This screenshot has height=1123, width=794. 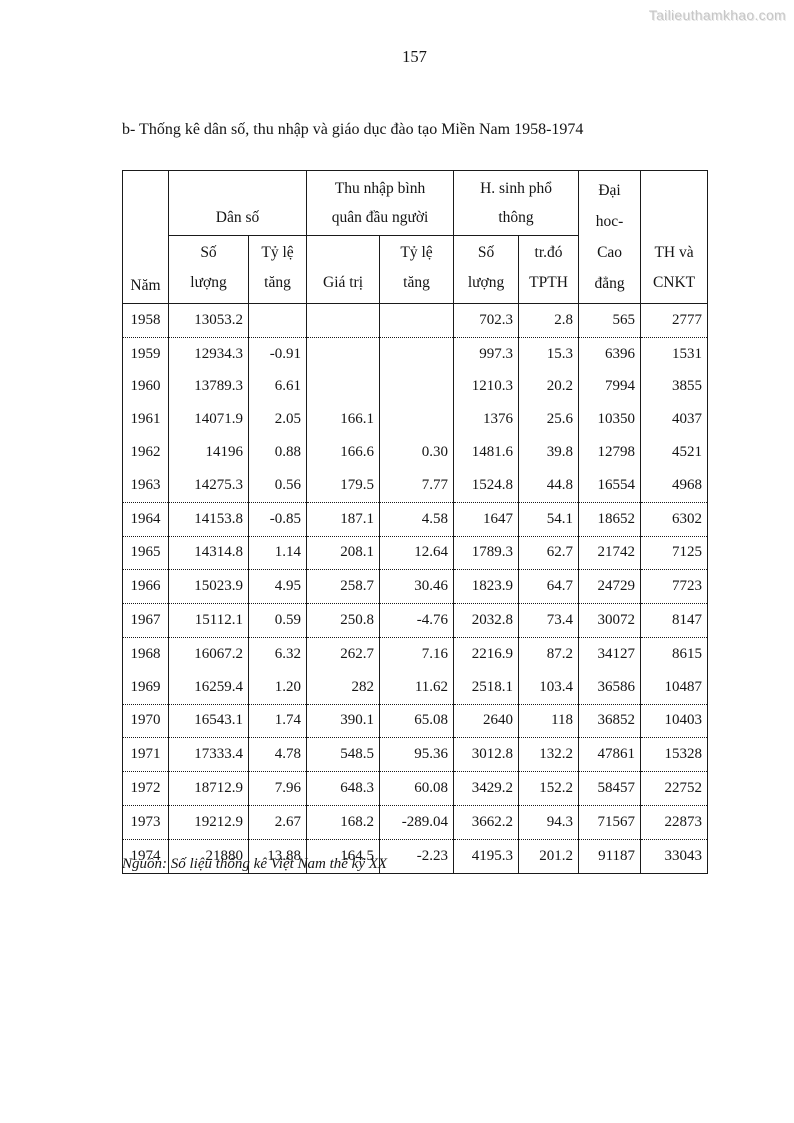 I want to click on value-cell: 0.30, so click(x=417, y=452).